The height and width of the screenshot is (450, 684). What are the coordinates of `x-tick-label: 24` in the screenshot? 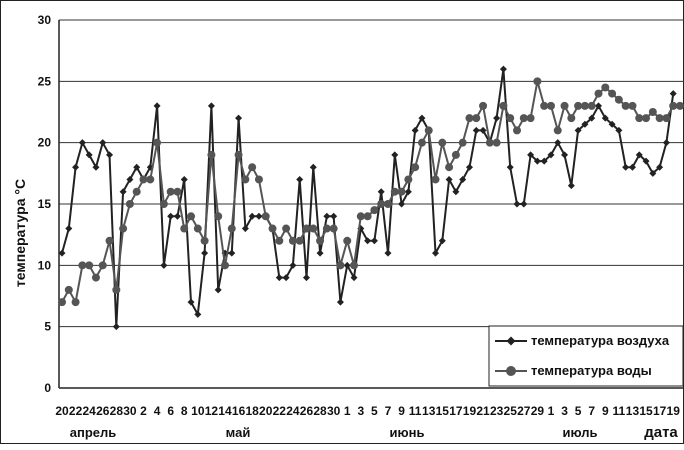 It's located at (293, 411).